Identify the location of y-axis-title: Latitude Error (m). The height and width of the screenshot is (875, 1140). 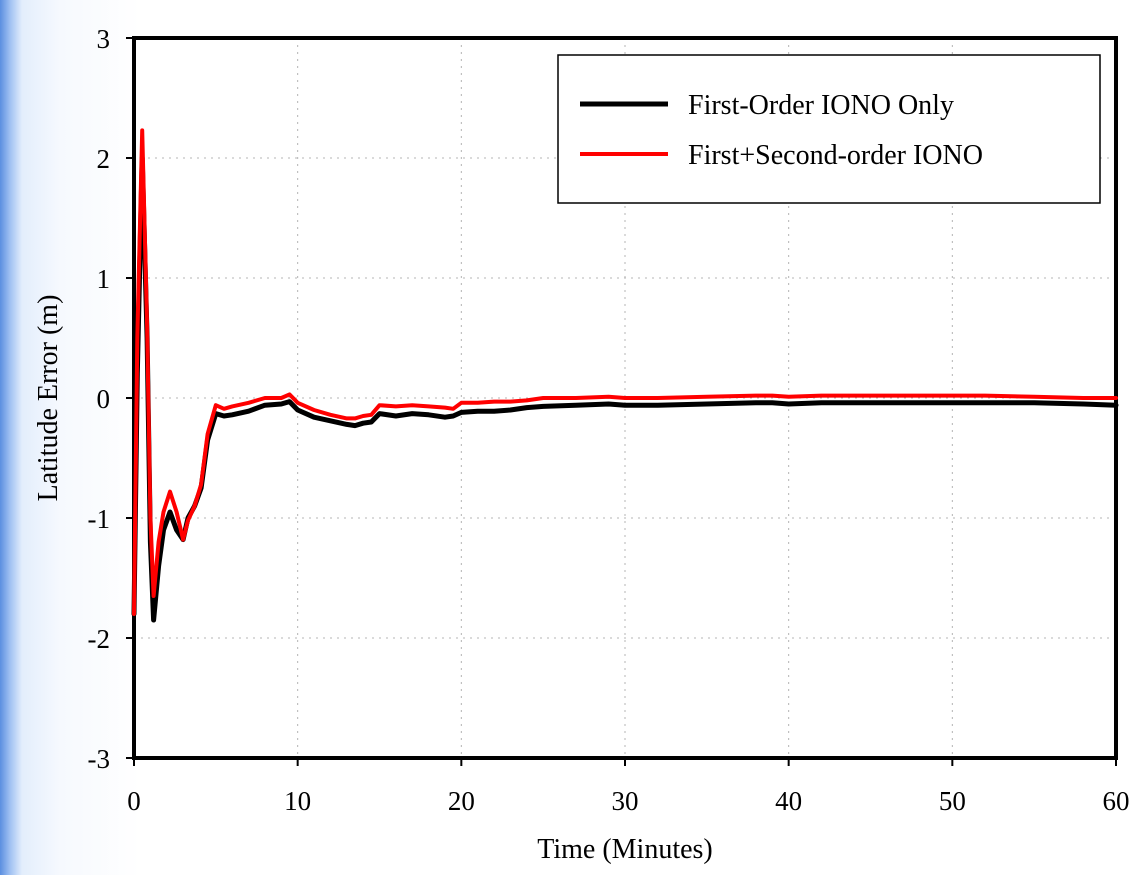
(48, 398).